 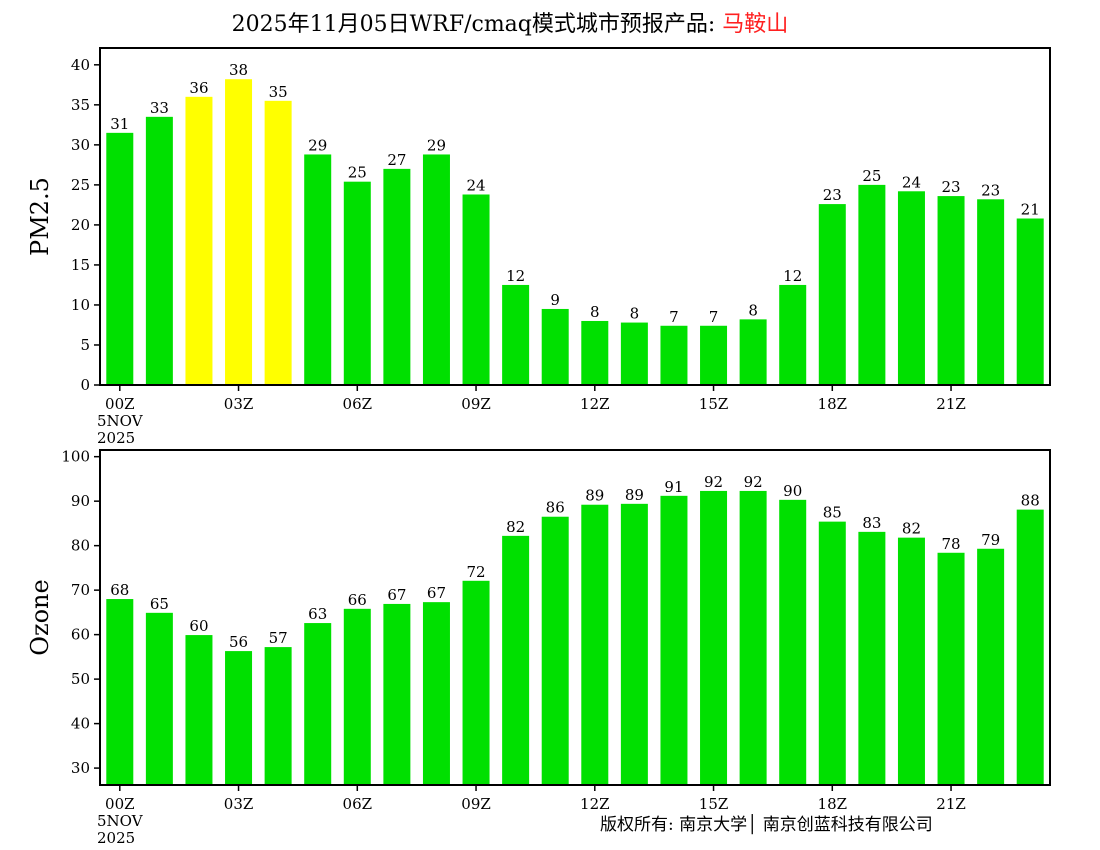 What do you see at coordinates (317, 614) in the screenshot?
I see `data-label: 63` at bounding box center [317, 614].